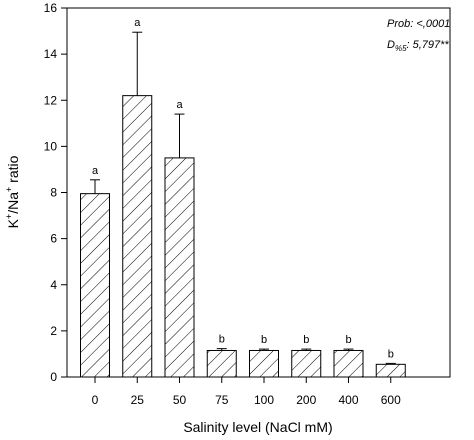 The width and height of the screenshot is (474, 440). I want to click on y-title-na-sup: +, so click(9, 189).